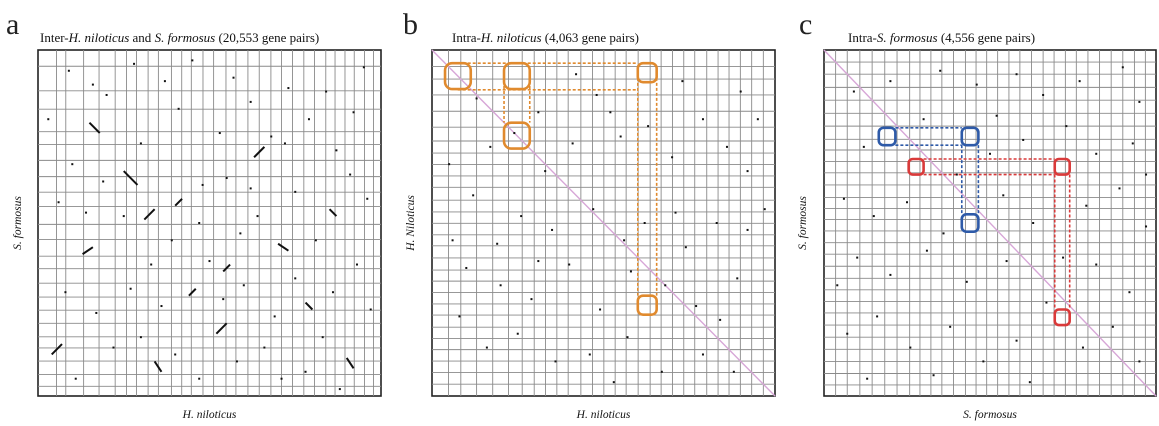 Image resolution: width=1159 pixels, height=426 pixels. I want to click on title-part: H. niloticus, so click(511, 37).